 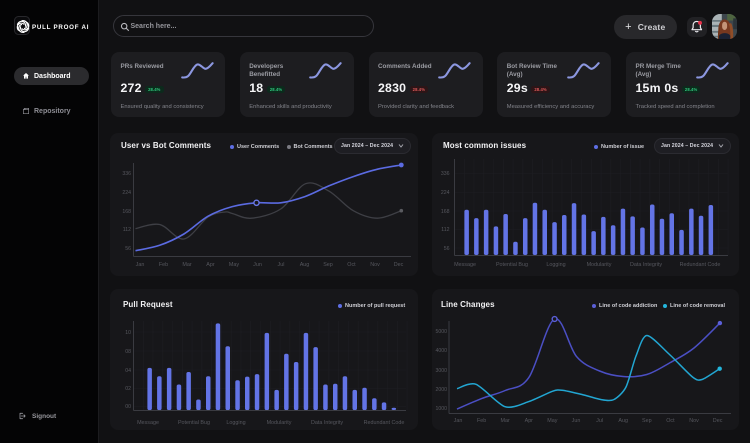 What do you see at coordinates (441, 390) in the screenshot?
I see `svg-text: 2000` at bounding box center [441, 390].